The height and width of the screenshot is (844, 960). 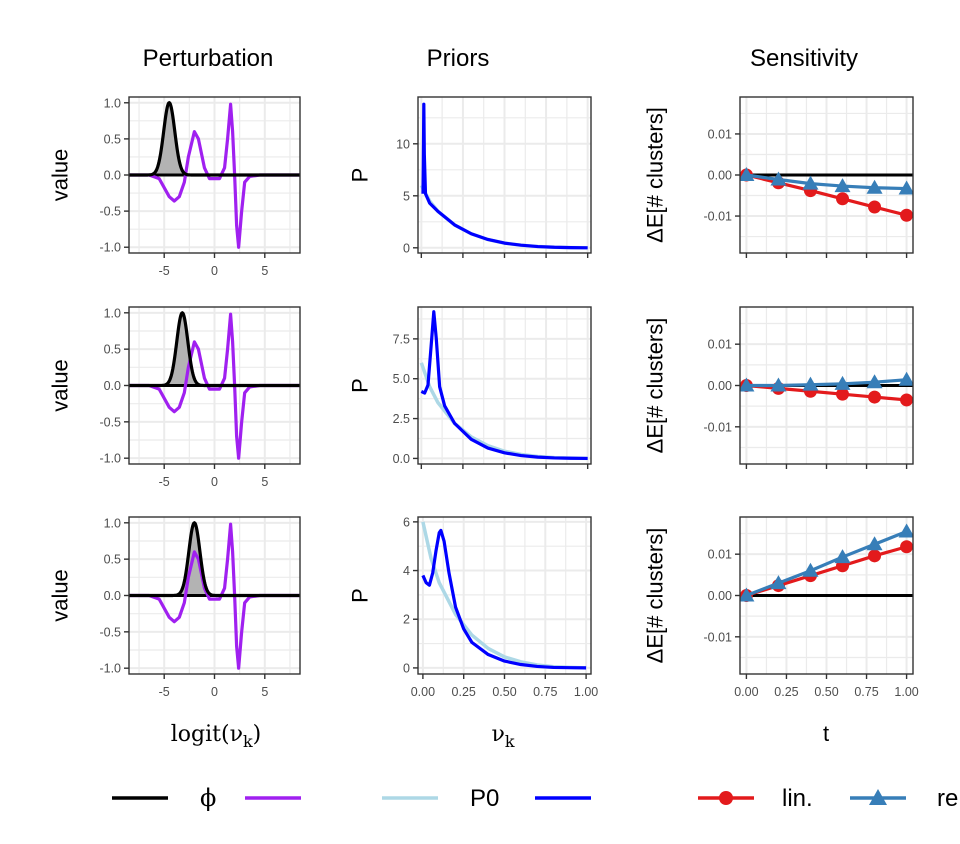 I want to click on y-tick-label: 2.5, so click(x=401, y=419).